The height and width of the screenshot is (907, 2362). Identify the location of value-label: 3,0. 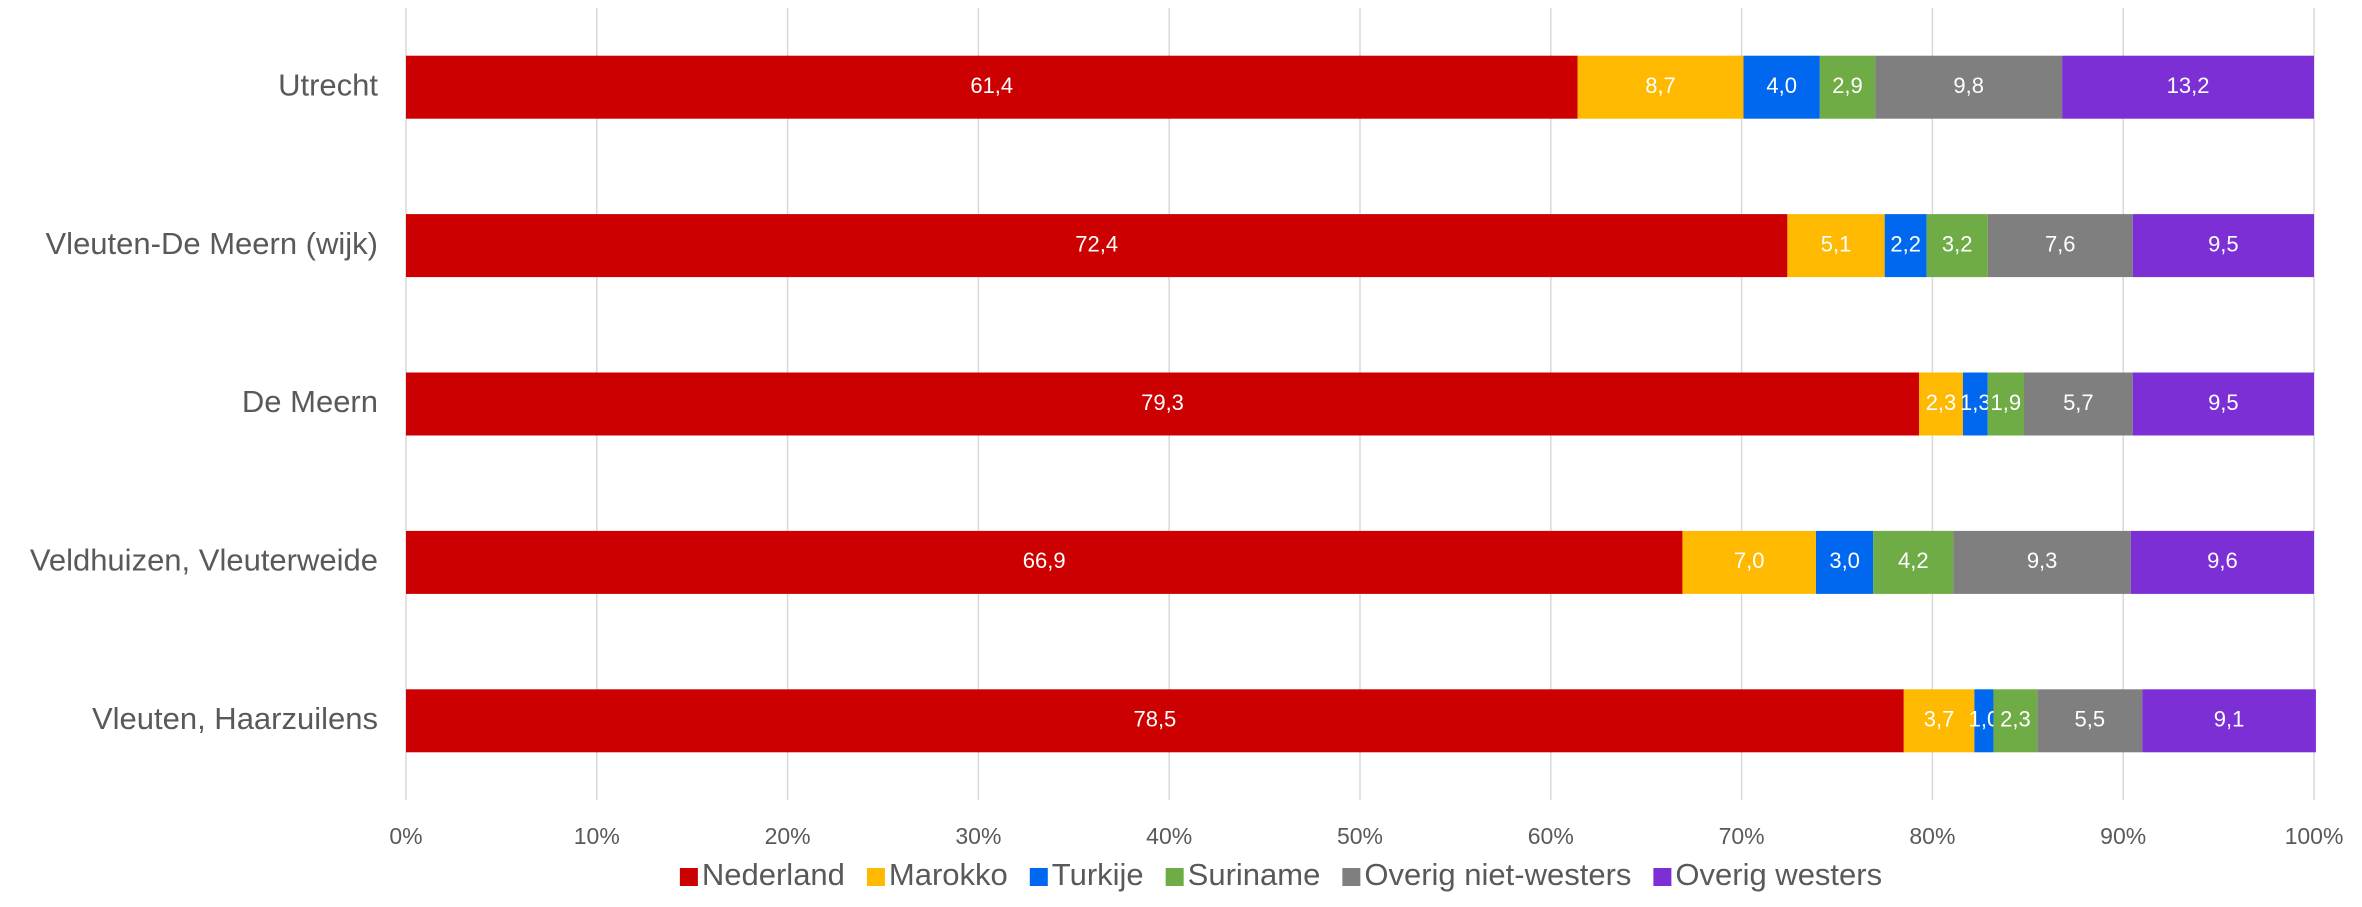
(1844, 560).